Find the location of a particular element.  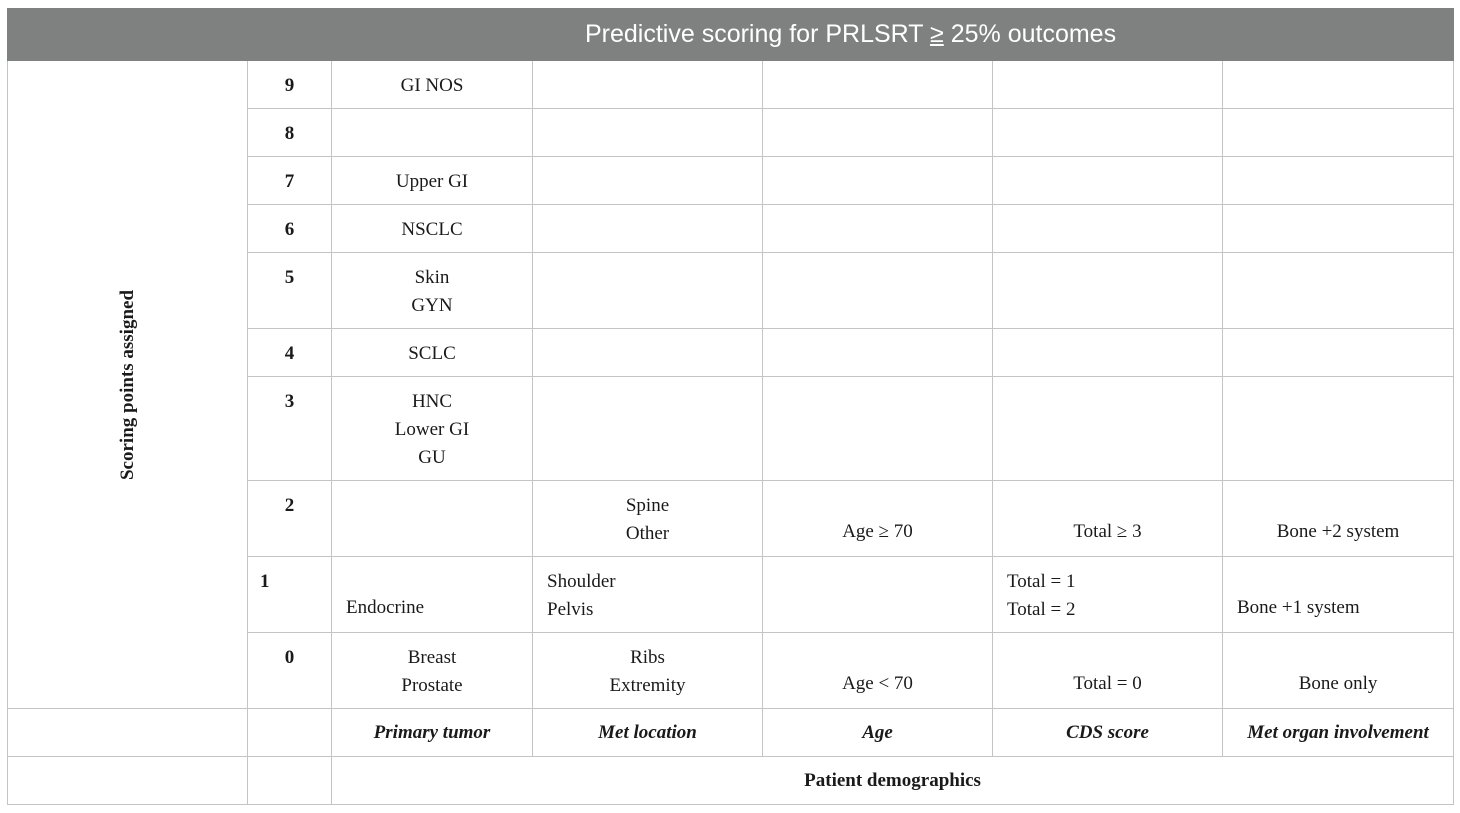

cds-score-cell: Total ≥ 3 is located at coordinates (1107, 518).